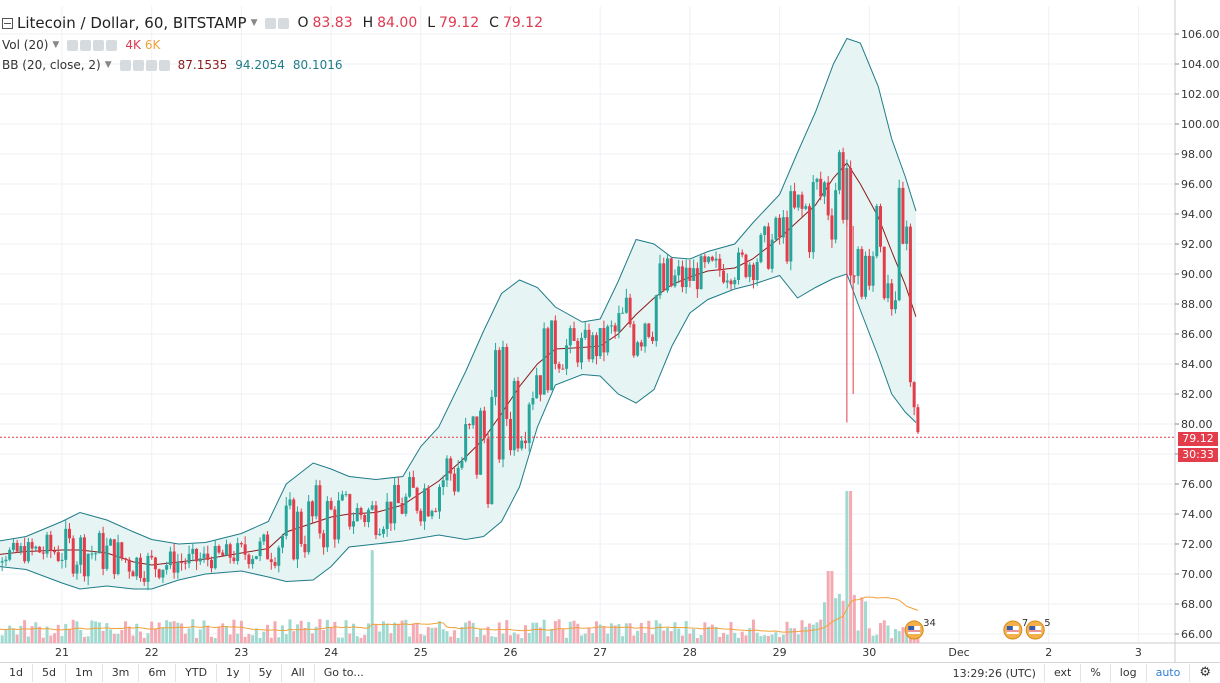  I want to click on event-count: 5, so click(1047, 623).